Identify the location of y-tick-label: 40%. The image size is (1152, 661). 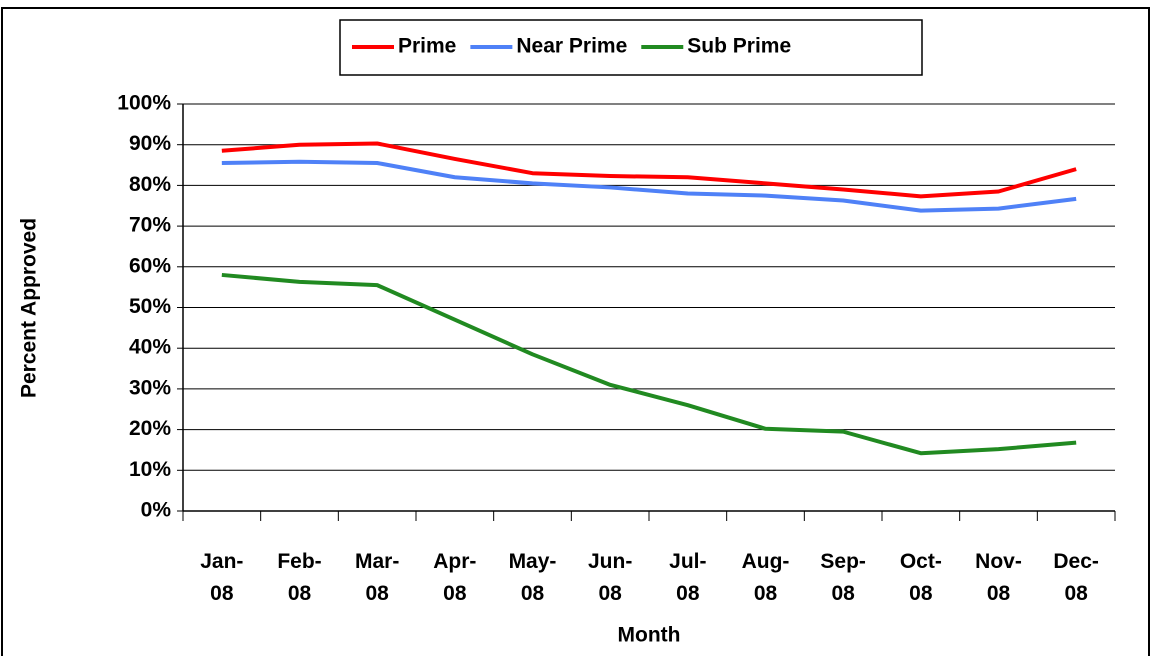
(150, 347).